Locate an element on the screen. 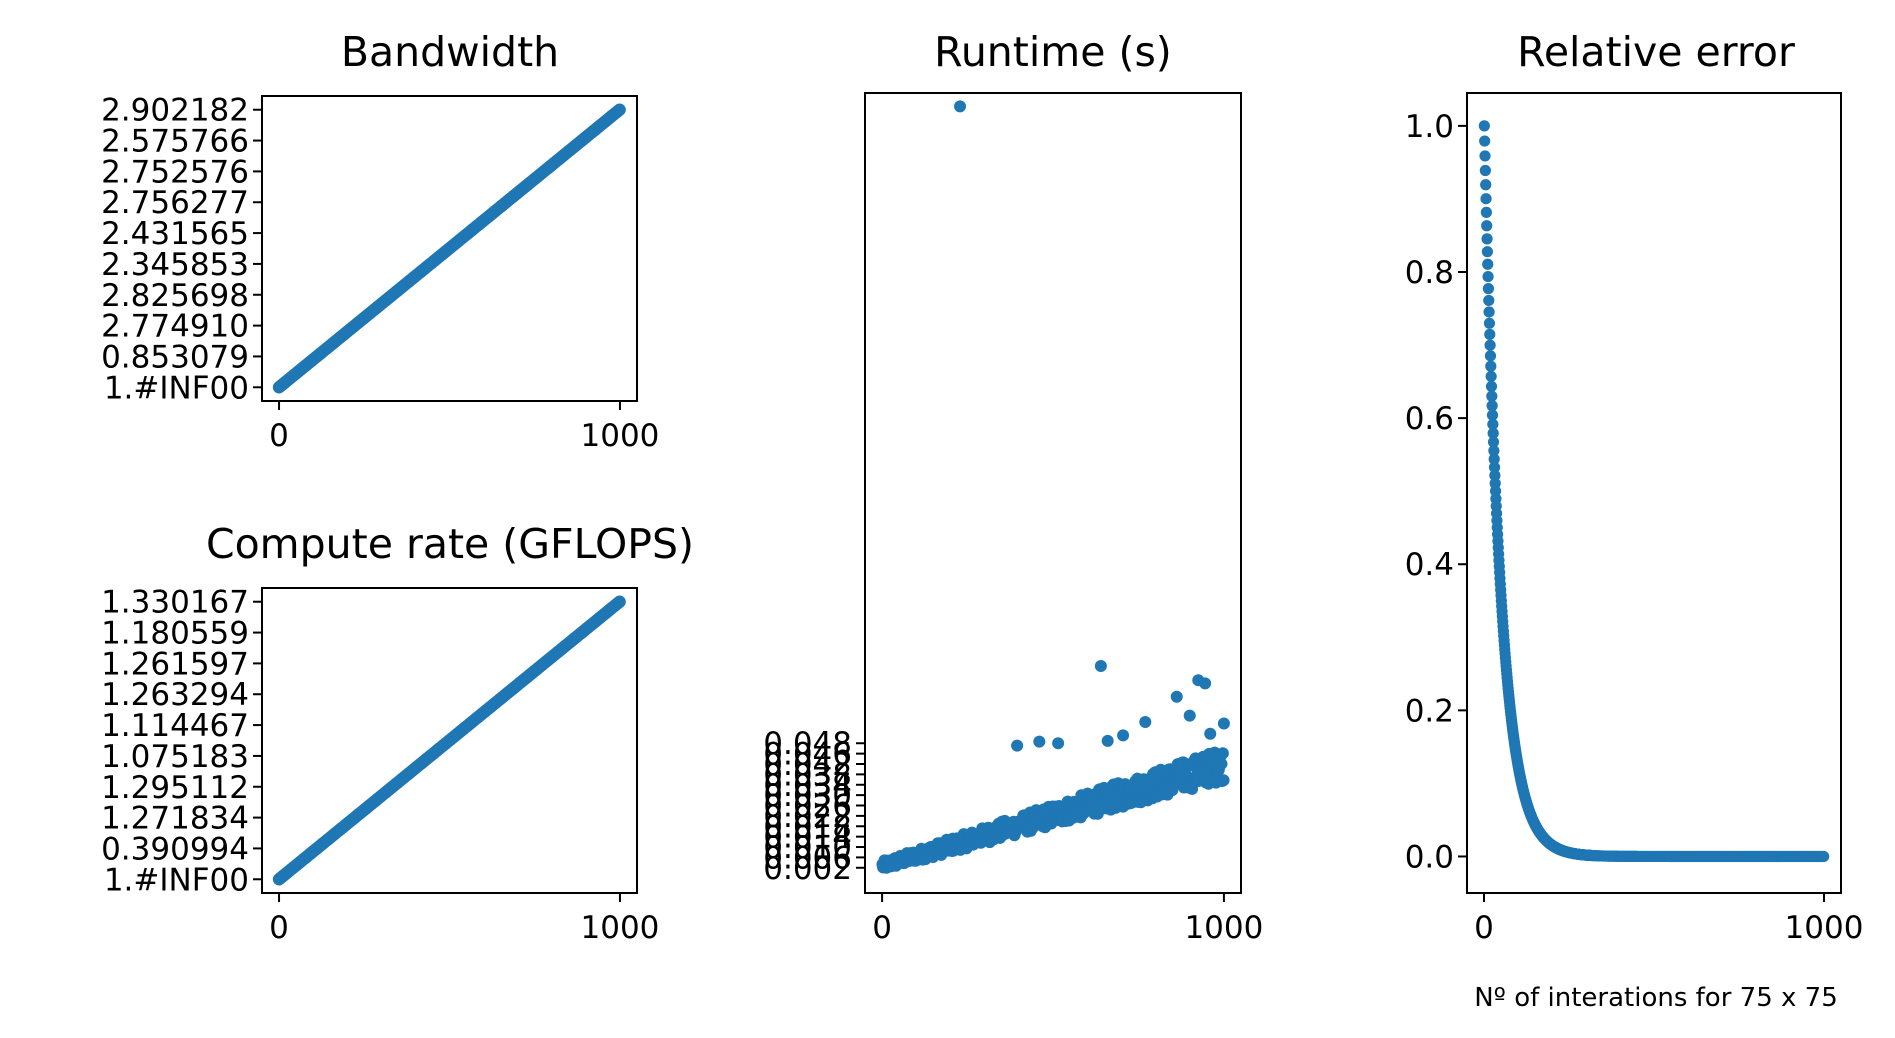  compute-rate-points is located at coordinates (449, 740).